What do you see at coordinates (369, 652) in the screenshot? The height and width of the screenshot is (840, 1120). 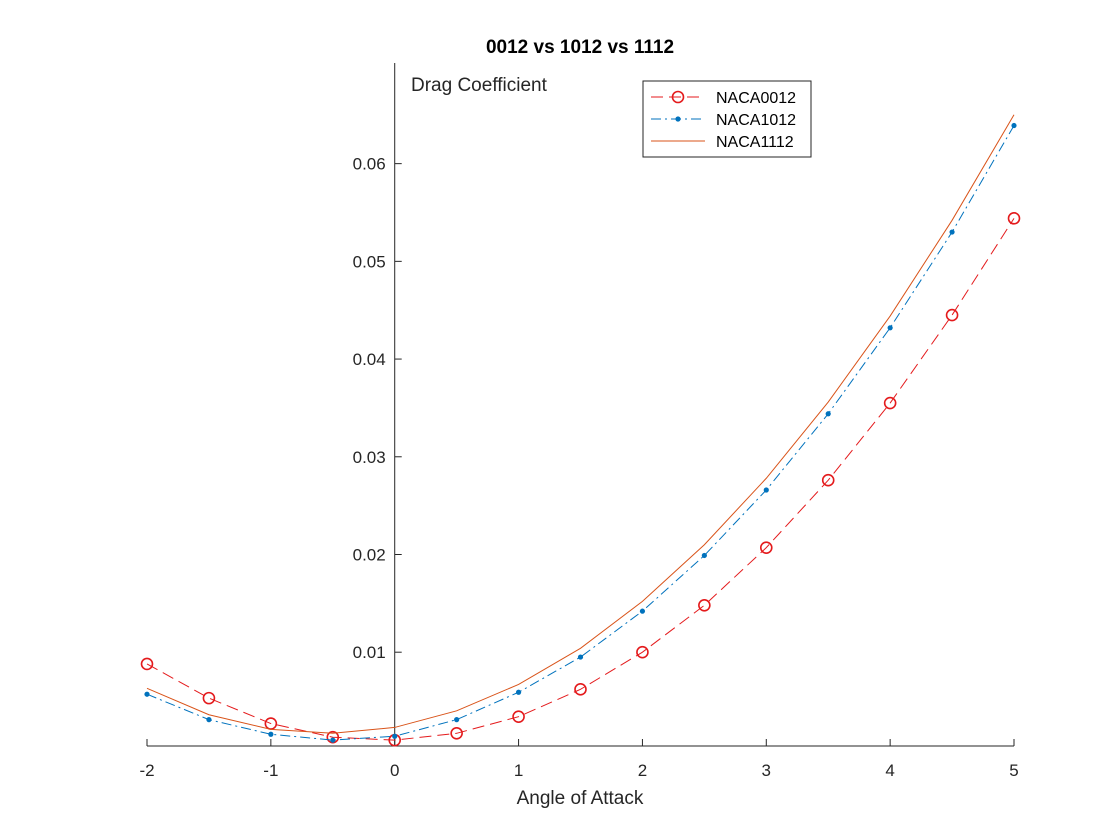 I see `y-tick-label: 0.01` at bounding box center [369, 652].